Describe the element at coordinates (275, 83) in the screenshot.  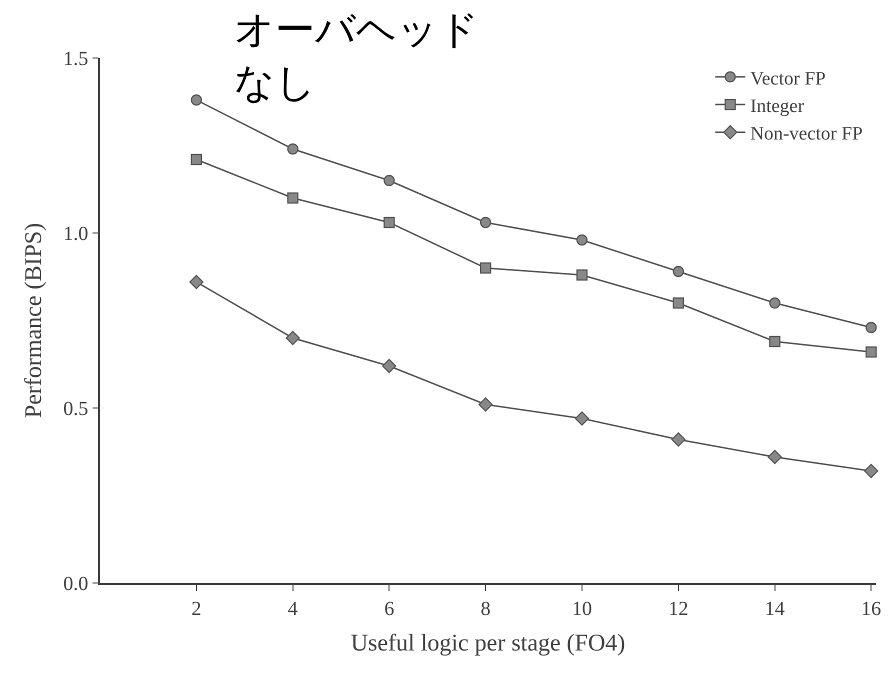
I see `annotation: なし` at that location.